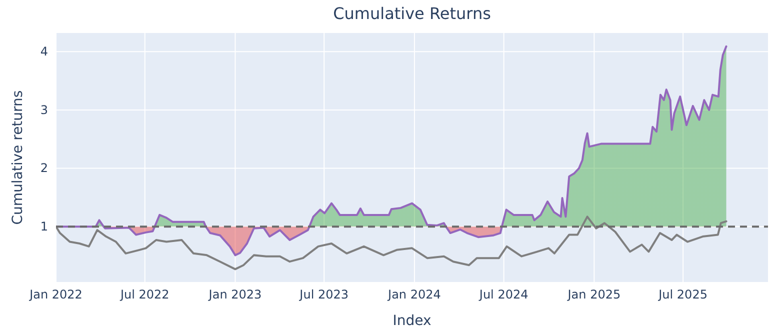  Describe the element at coordinates (44, 109) in the screenshot. I see `y-tick-label: 3` at that location.